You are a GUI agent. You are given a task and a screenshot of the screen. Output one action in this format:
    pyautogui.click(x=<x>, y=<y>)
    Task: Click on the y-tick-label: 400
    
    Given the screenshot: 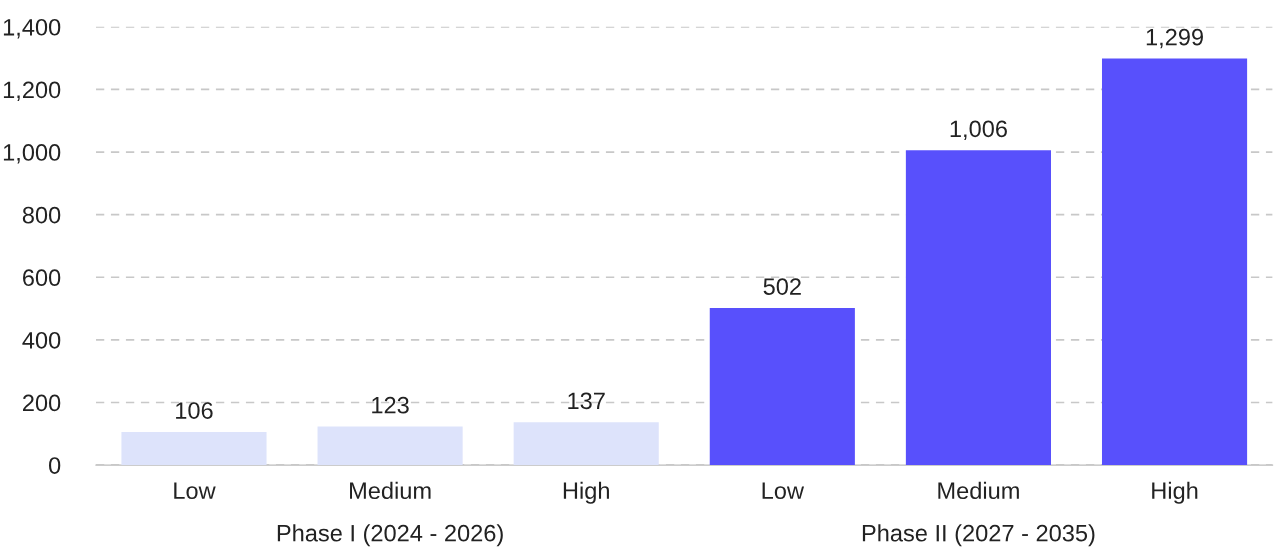 What is the action you would take?
    pyautogui.click(x=41, y=340)
    